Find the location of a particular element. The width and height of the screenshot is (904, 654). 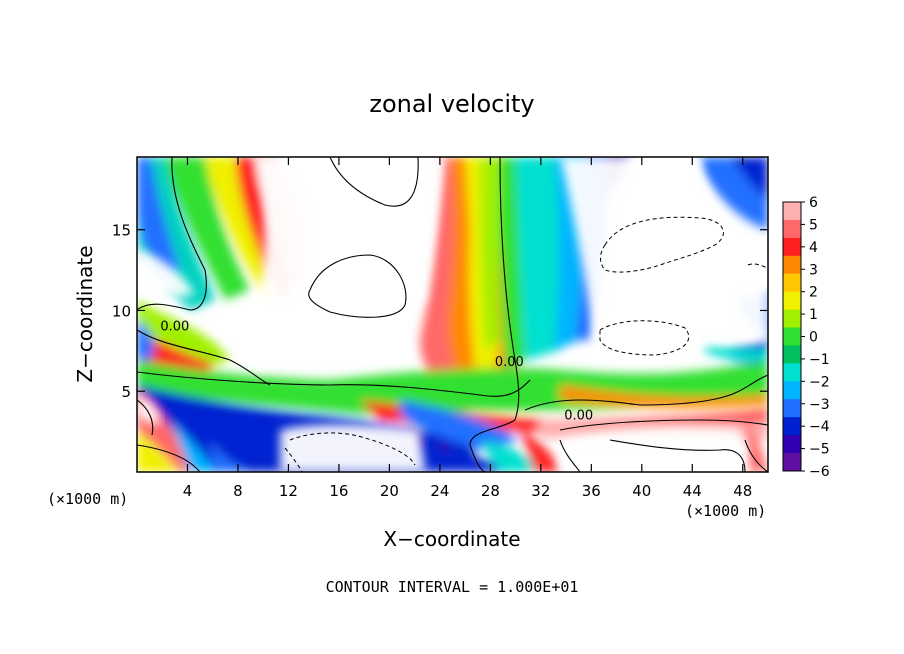

contour-labels: 0.00 0.00 0.00 is located at coordinates (376, 372).